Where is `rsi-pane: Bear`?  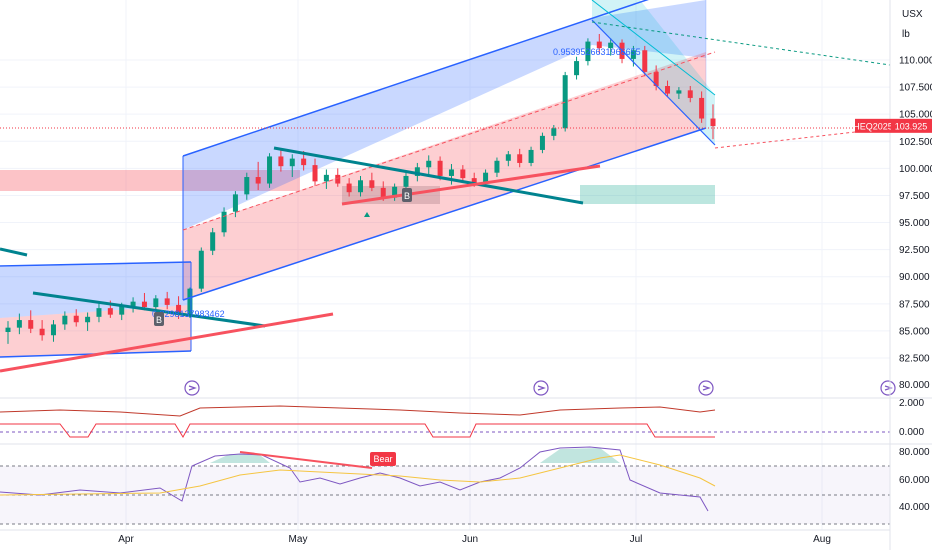
rsi-pane: Bear is located at coordinates (466, 484).